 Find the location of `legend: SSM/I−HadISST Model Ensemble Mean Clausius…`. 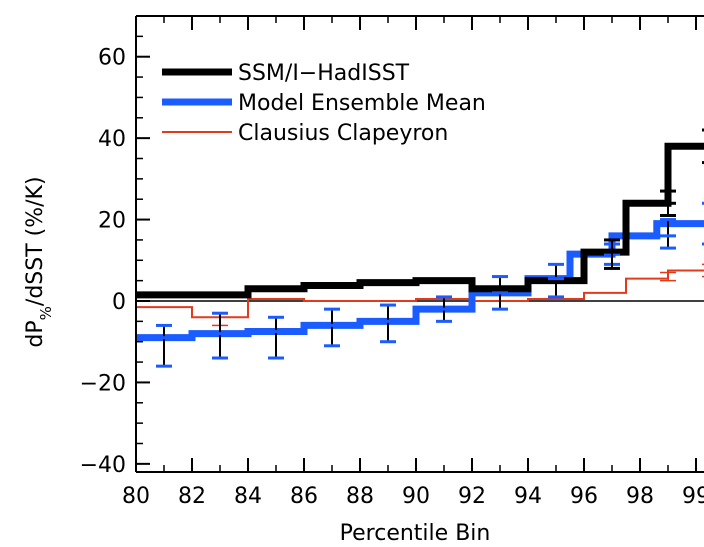

legend: SSM/I−HadISST Model Ensemble Mean Clausius… is located at coordinates (324, 103).